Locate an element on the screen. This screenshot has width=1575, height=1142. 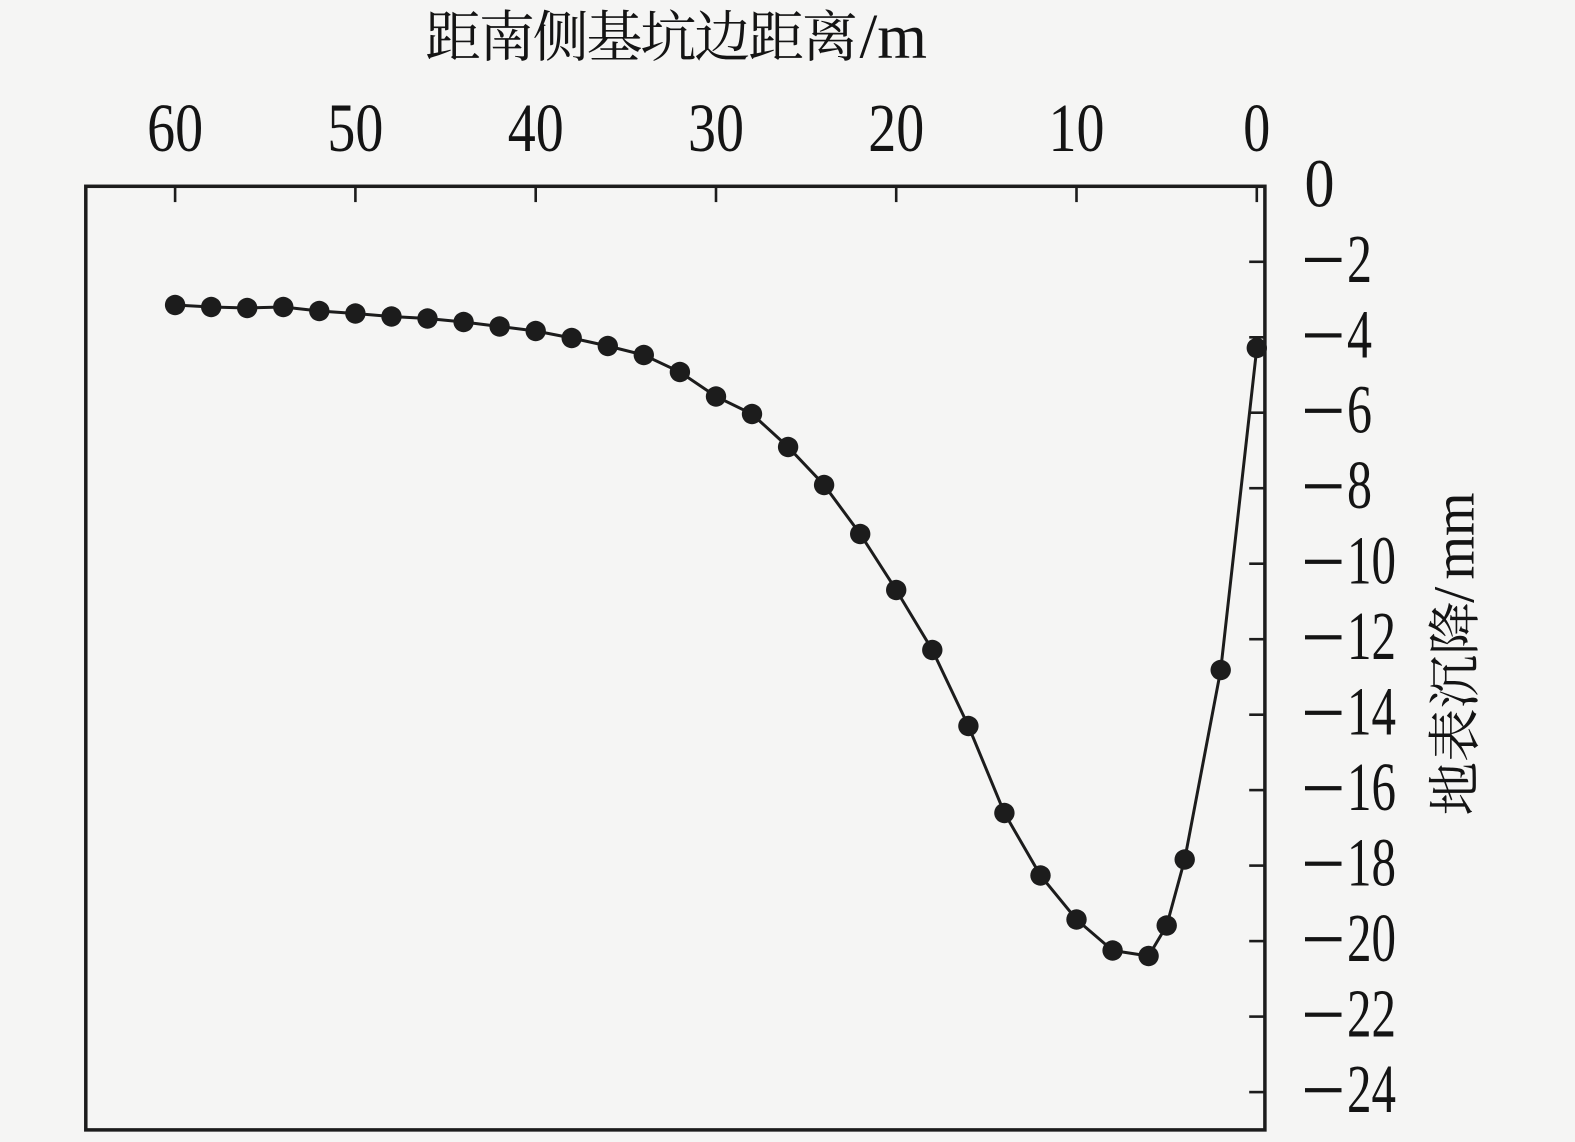
svg-text: /m is located at coordinates (894, 36).